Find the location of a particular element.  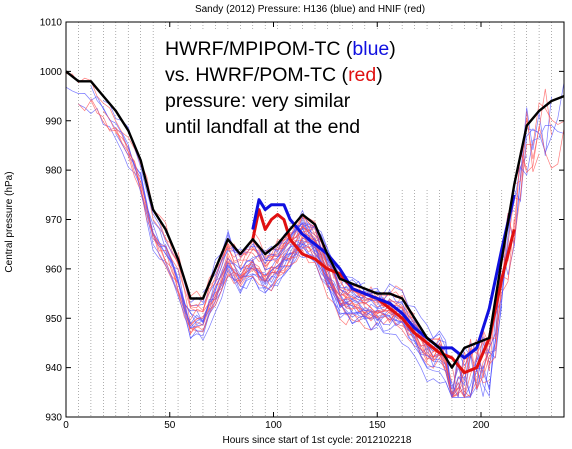

annotation-blue-word: blue is located at coordinates (371, 49).